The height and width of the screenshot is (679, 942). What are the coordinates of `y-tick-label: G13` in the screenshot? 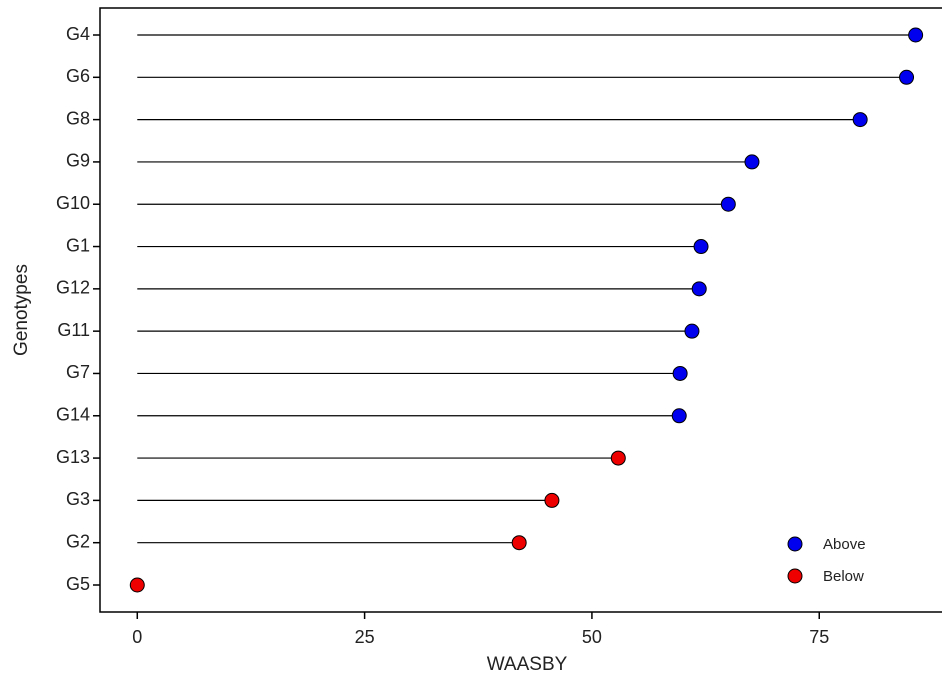 It's located at (73, 457).